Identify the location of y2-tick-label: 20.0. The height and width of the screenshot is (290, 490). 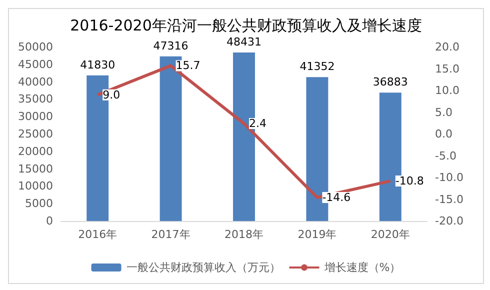
(447, 47).